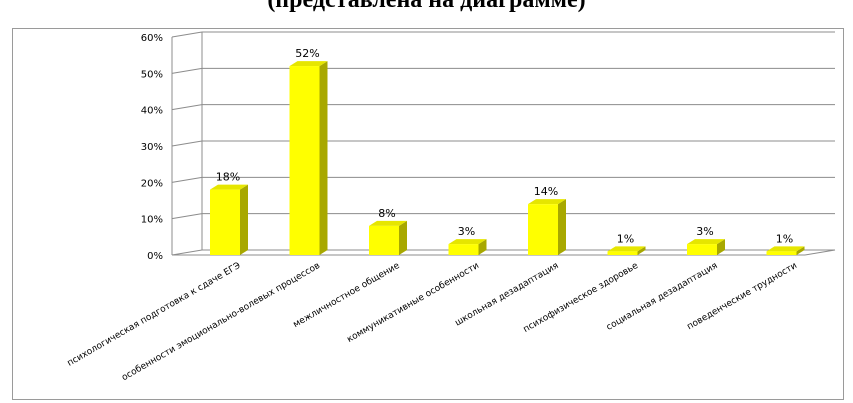 This screenshot has width=853, height=403. Describe the element at coordinates (546, 191) in the screenshot. I see `data-label: 14%` at that location.